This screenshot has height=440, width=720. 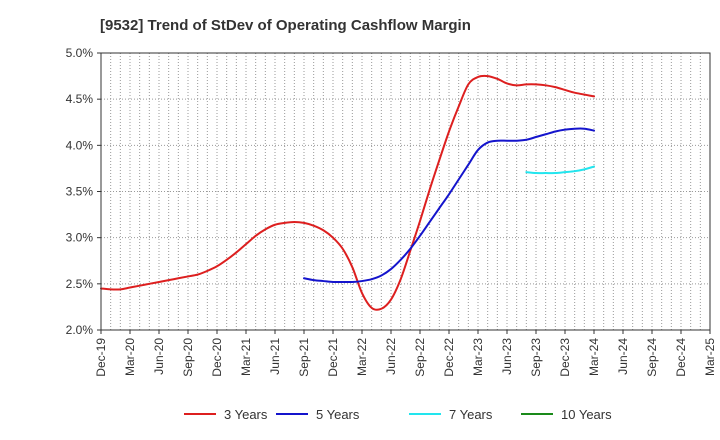 I want to click on y-tick-label: 5.0%, so click(x=80, y=53).